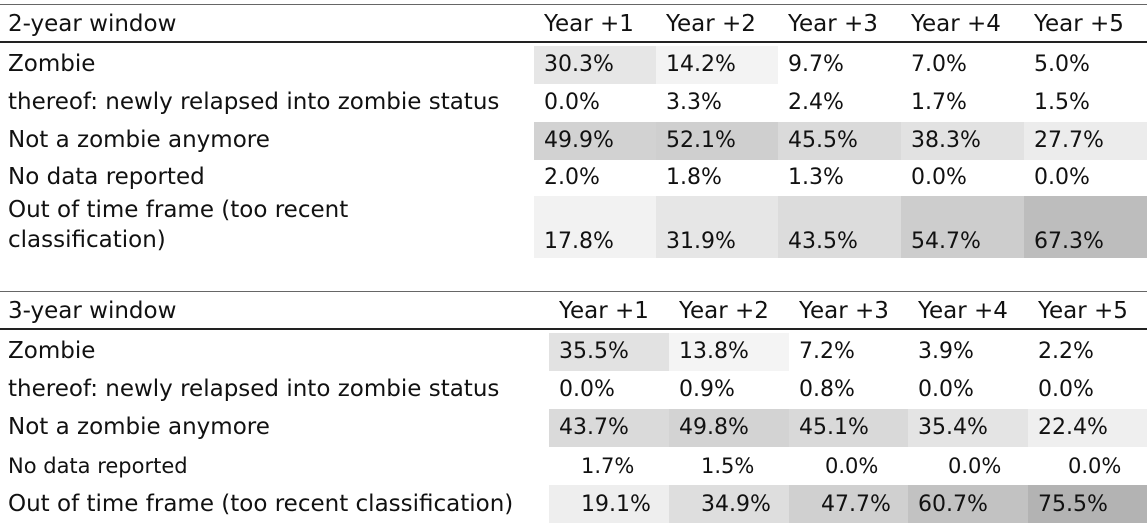 Image resolution: width=1147 pixels, height=524 pixels. What do you see at coordinates (594, 427) in the screenshot?
I see `value-cell: 43.7%` at bounding box center [594, 427].